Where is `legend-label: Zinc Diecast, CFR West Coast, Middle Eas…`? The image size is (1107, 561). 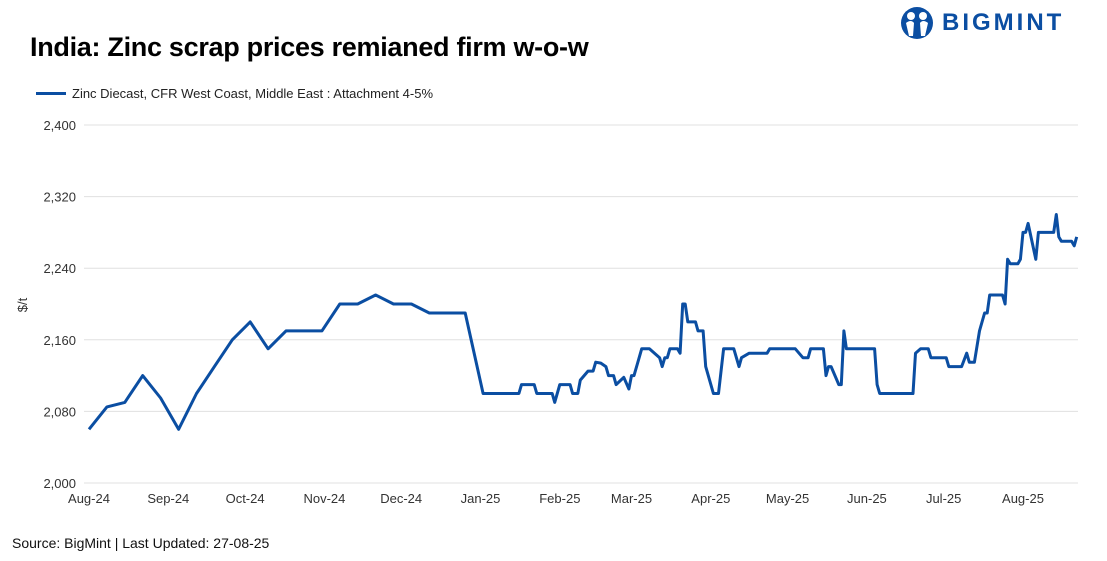
legend-label: Zinc Diecast, CFR West Coast, Middle Eas… is located at coordinates (252, 93).